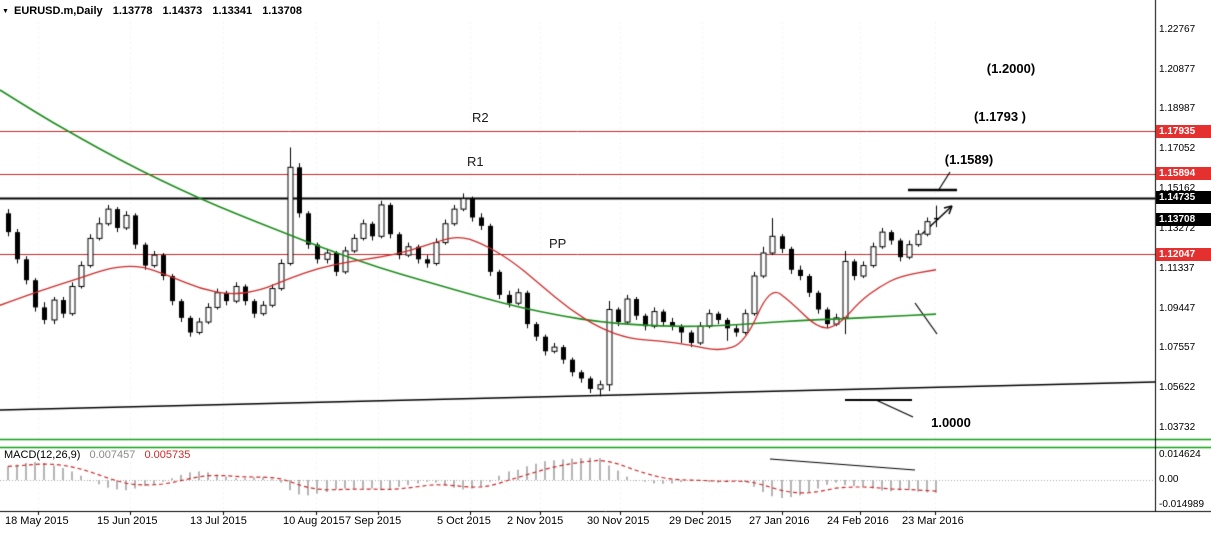 This screenshot has width=1211, height=539. I want to click on time-axis-label: 23 Mar 2016, so click(933, 521).